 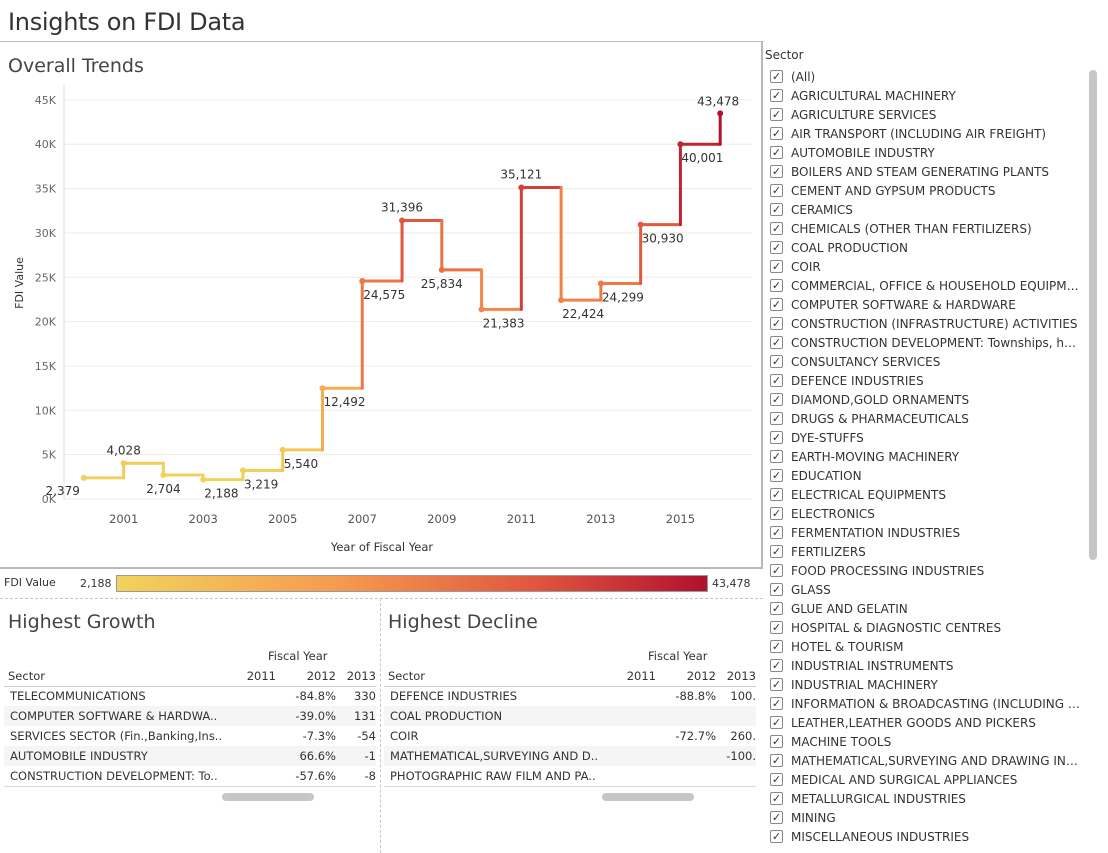 I want to click on sector-filter-item: ✓ FERTILIZERS, so click(x=926, y=551).